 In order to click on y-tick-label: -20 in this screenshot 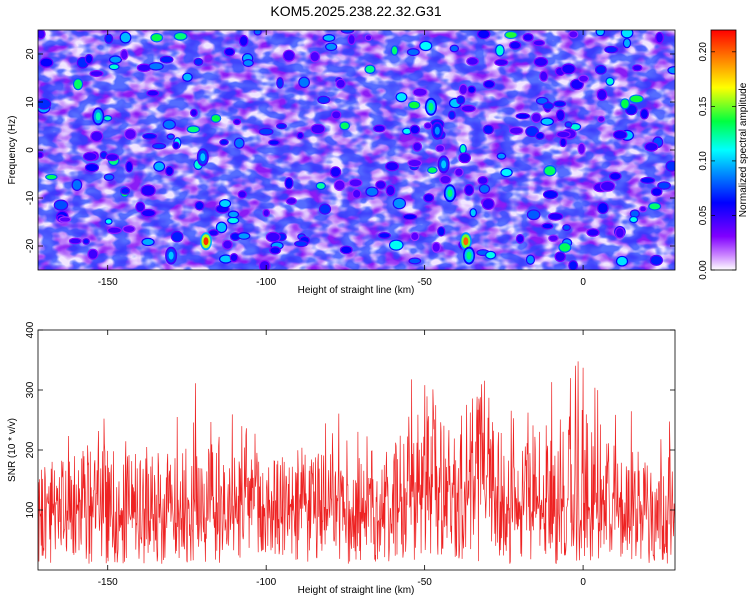, I will do `click(30, 245)`.